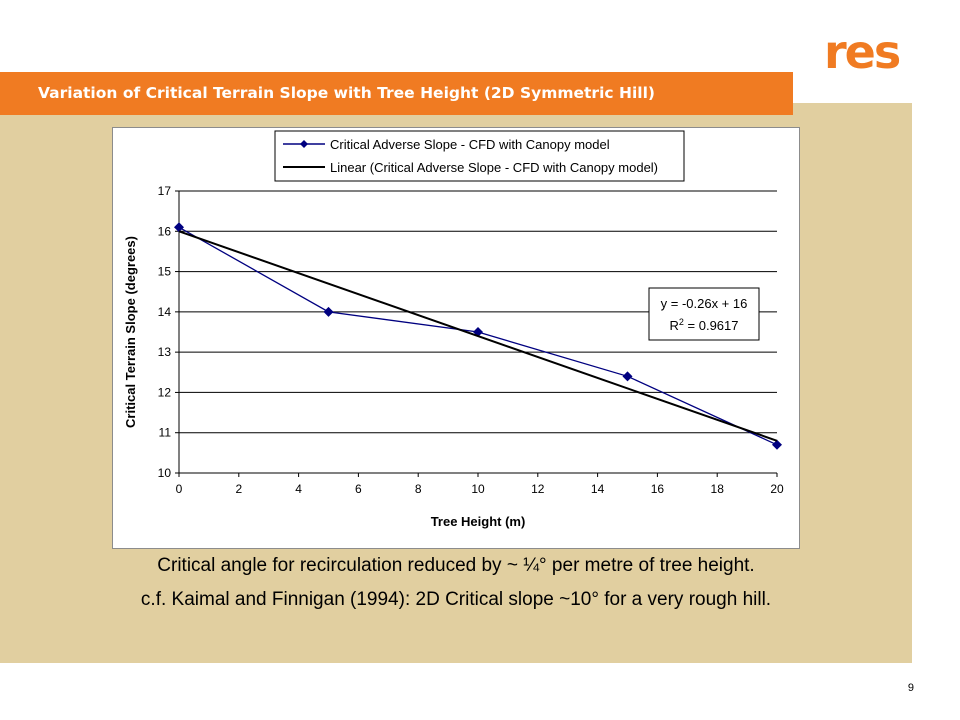  What do you see at coordinates (238, 489) in the screenshot?
I see `x-tick-label: 2` at bounding box center [238, 489].